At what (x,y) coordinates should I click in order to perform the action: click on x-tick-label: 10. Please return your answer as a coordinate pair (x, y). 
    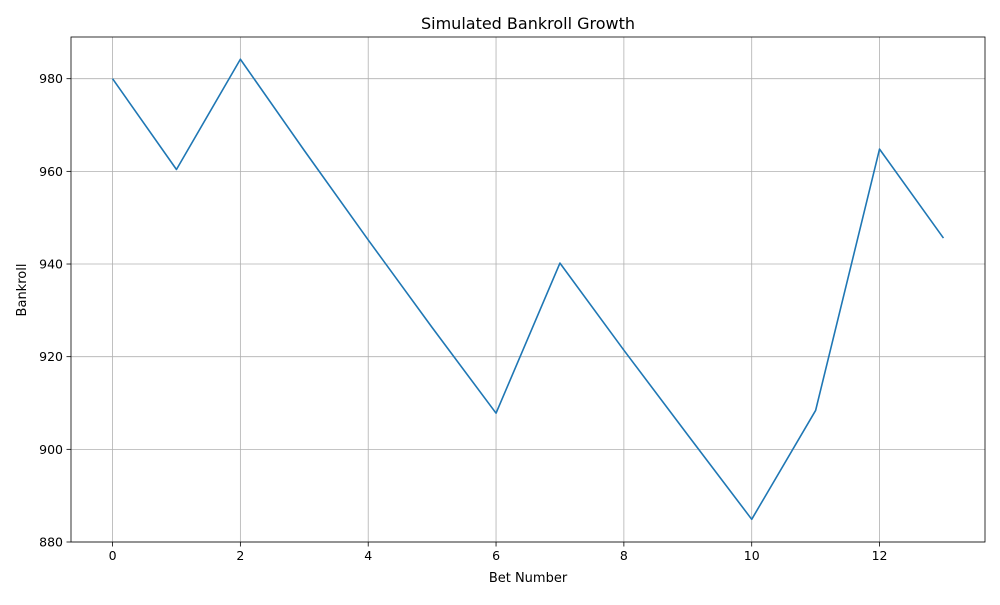
    Looking at the image, I should click on (752, 555).